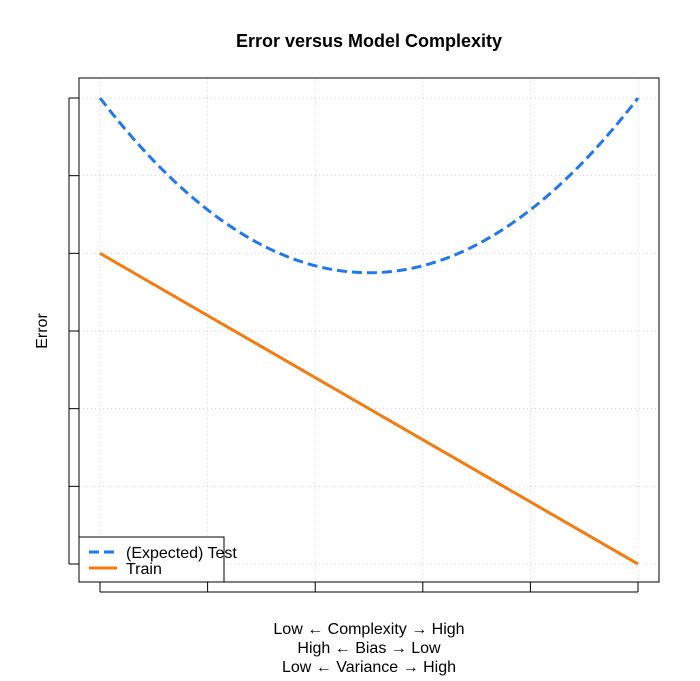  What do you see at coordinates (144, 569) in the screenshot?
I see `legend-label-train: Train` at bounding box center [144, 569].